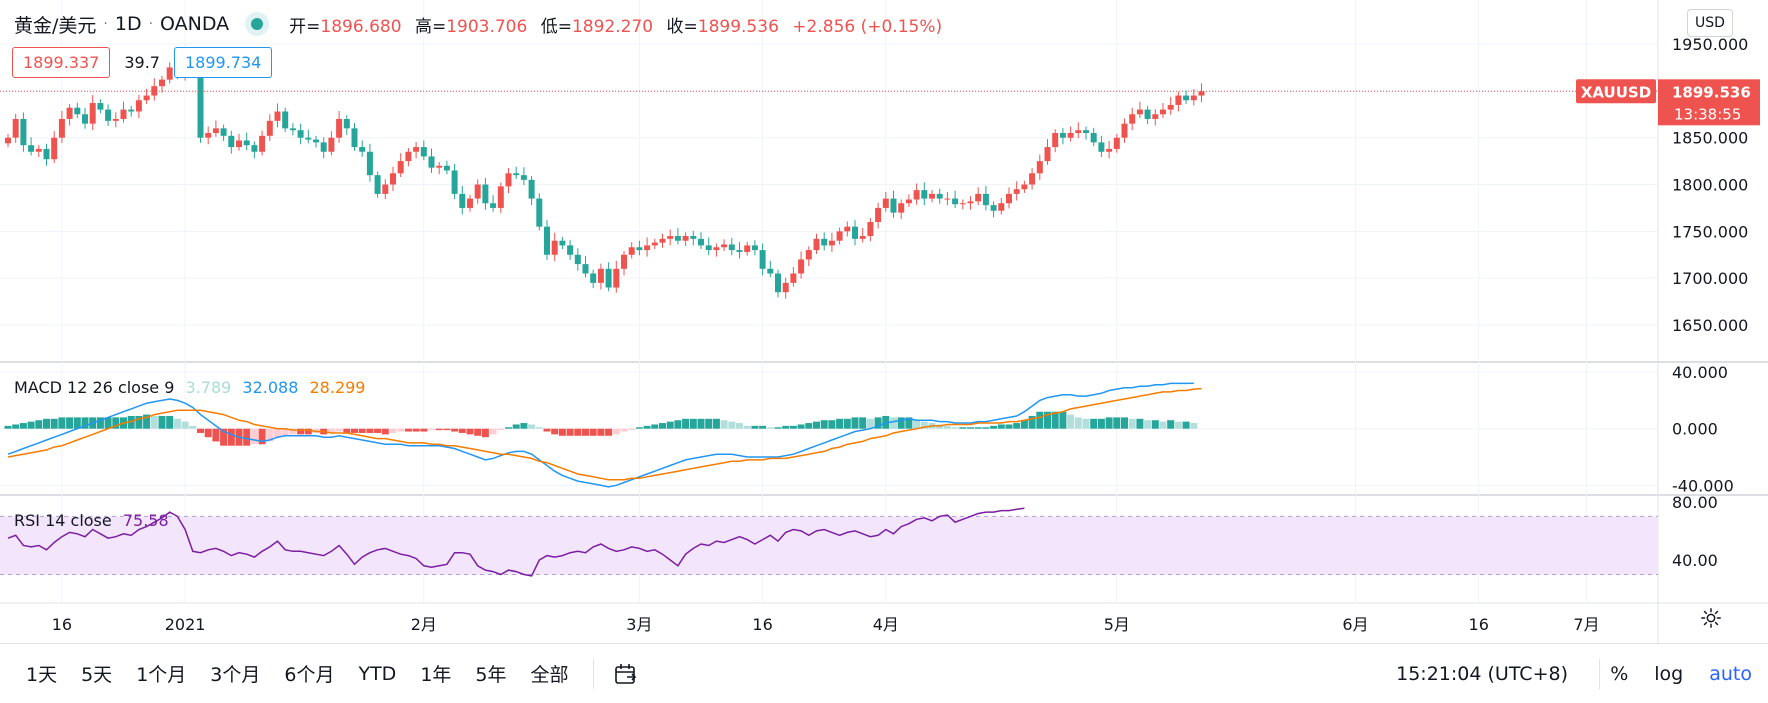 This screenshot has width=1768, height=703. What do you see at coordinates (55, 25) in the screenshot?
I see `symbol-name: 黄金/美元` at bounding box center [55, 25].